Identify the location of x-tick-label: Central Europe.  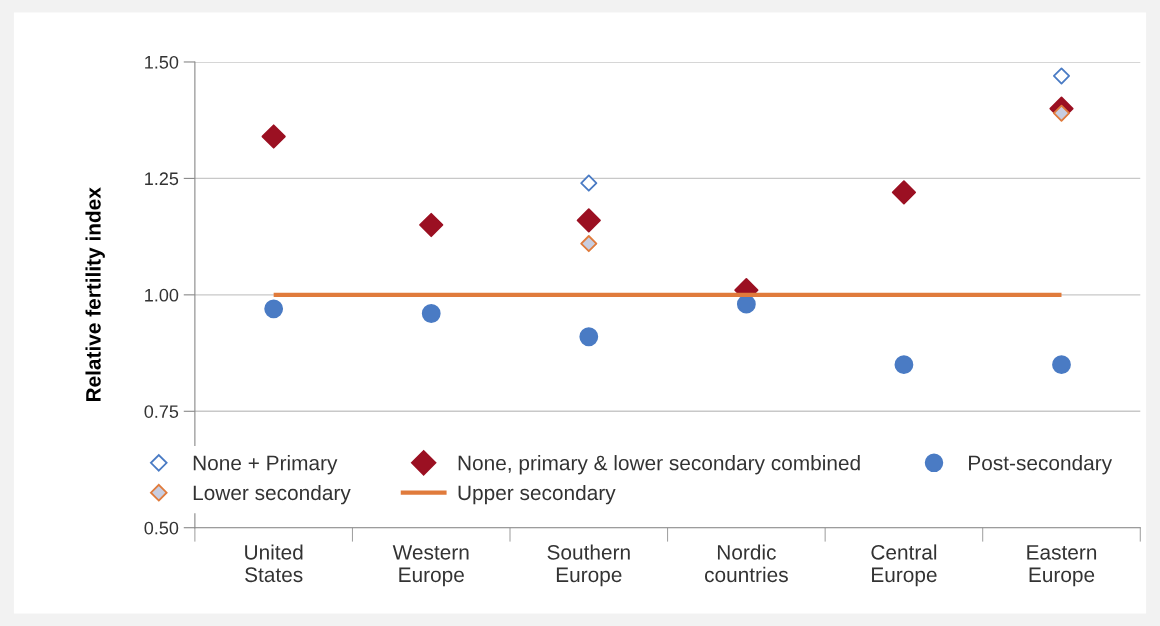
(904, 565).